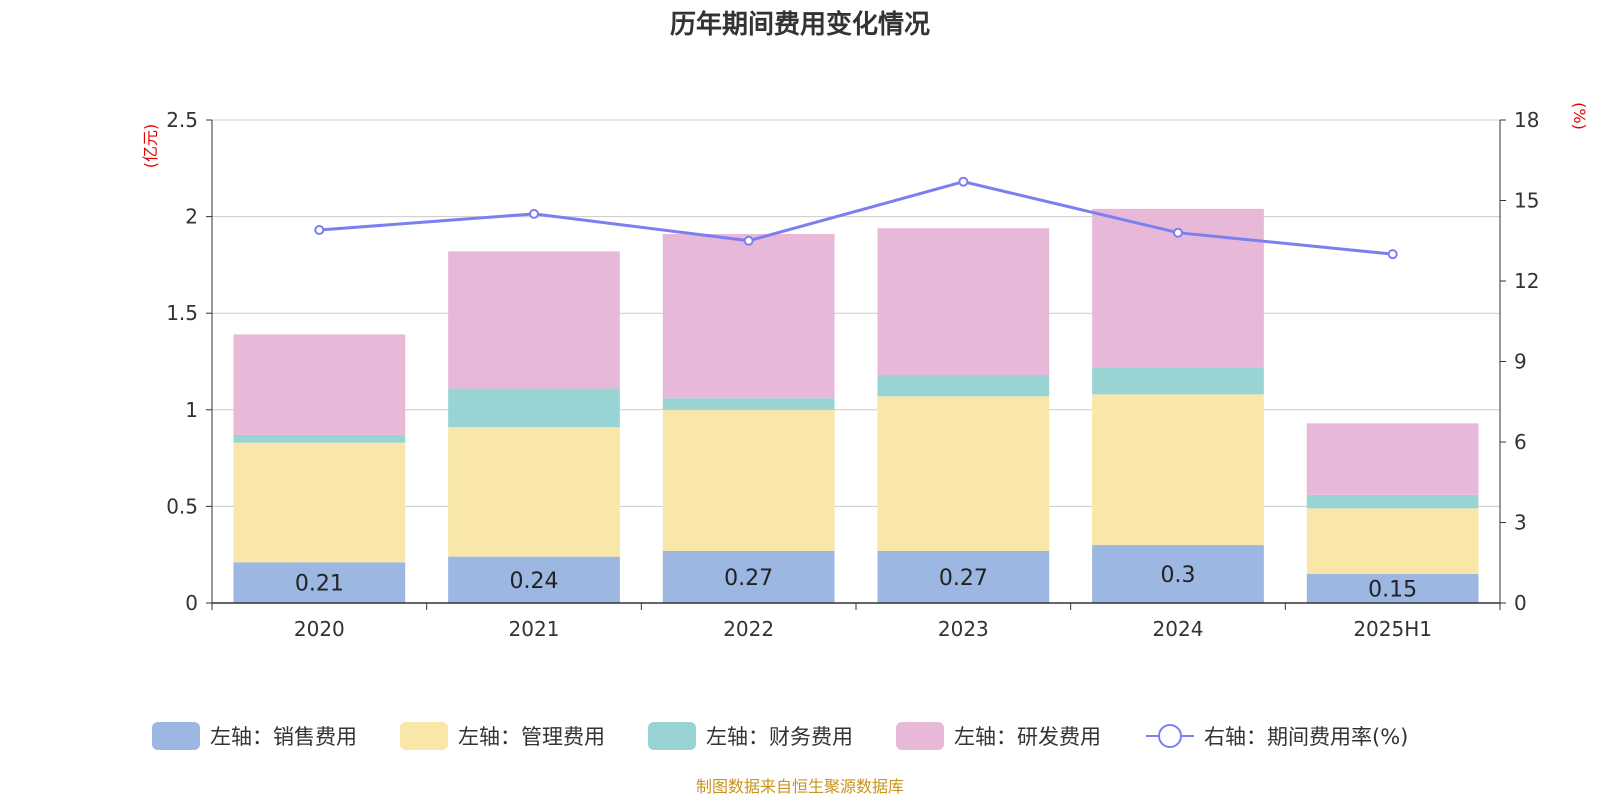  I want to click on left-axis-tick-label: 0.5, so click(182, 506).